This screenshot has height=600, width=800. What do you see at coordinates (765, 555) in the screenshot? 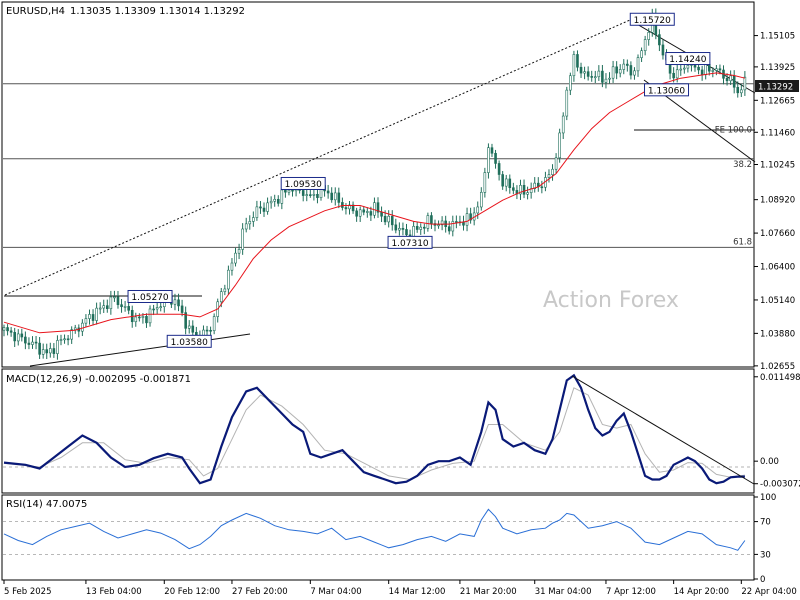
I see `rsi-tick-label: 30` at bounding box center [765, 555].